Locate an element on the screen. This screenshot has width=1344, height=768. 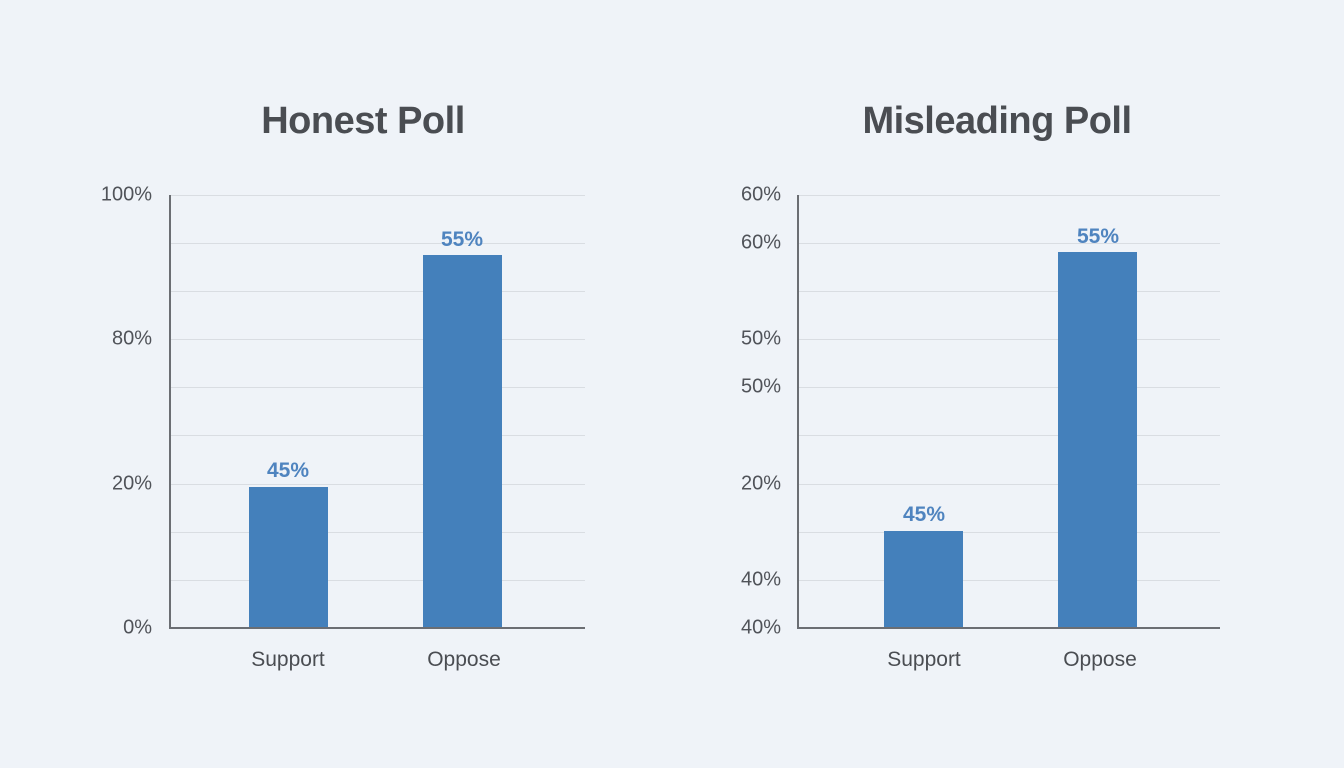
chart-title-misleading: Misleading Poll is located at coordinates (997, 121).